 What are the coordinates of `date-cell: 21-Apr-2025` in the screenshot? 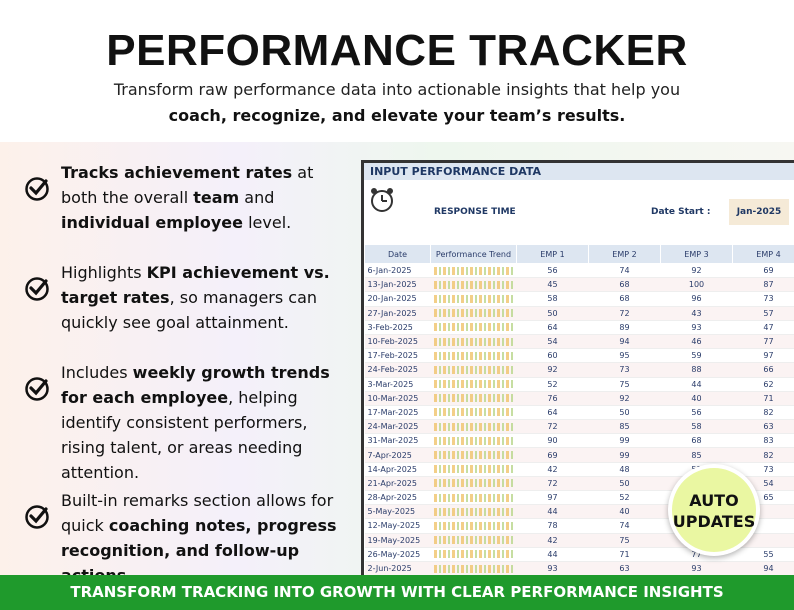 It's located at (397, 484).